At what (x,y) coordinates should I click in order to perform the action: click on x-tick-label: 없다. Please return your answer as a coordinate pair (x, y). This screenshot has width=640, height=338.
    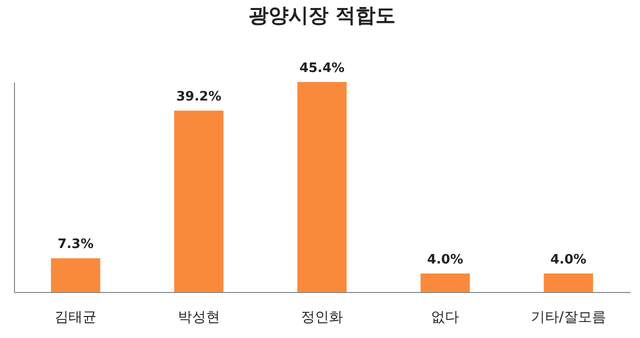
    Looking at the image, I should click on (445, 318).